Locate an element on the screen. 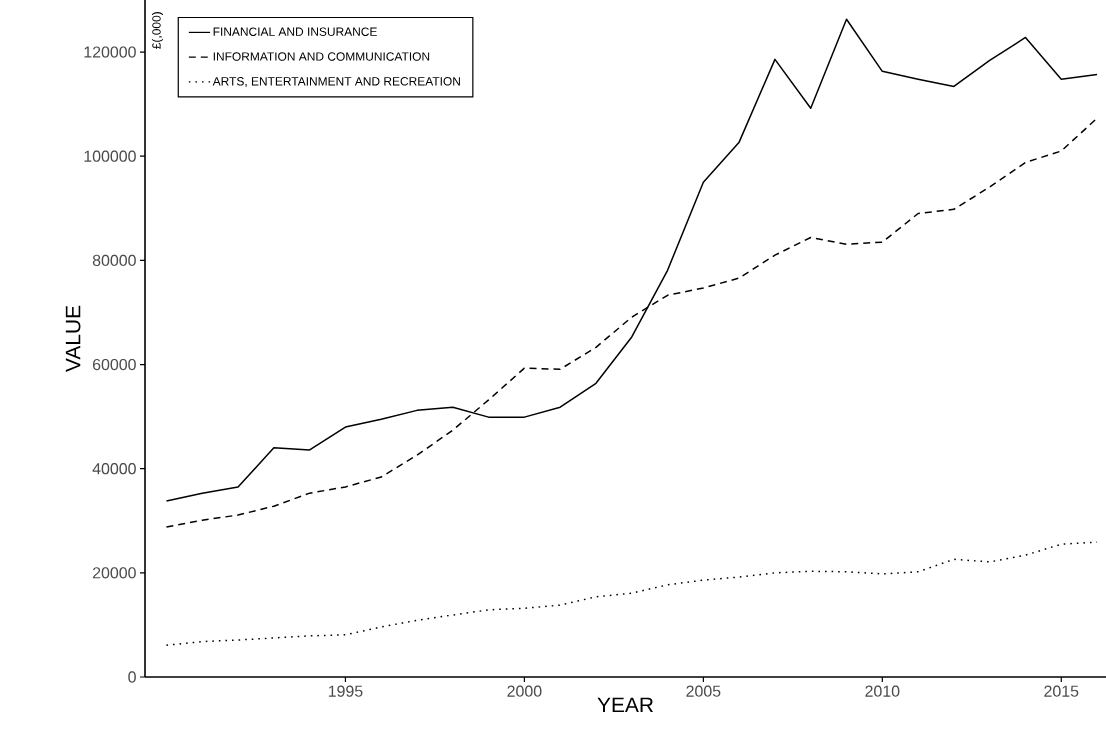 The height and width of the screenshot is (747, 1106). annotation: £(,000) is located at coordinates (157, 30).